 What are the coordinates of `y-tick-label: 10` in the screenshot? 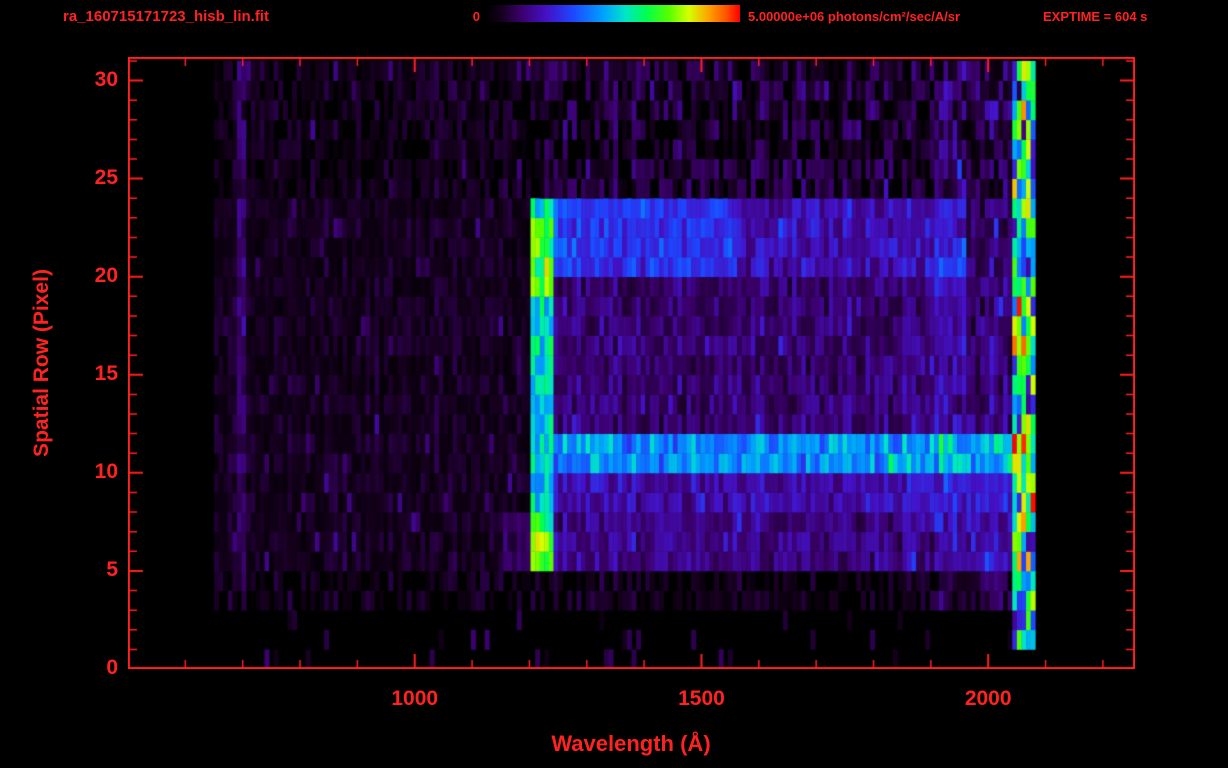 It's located at (106, 471).